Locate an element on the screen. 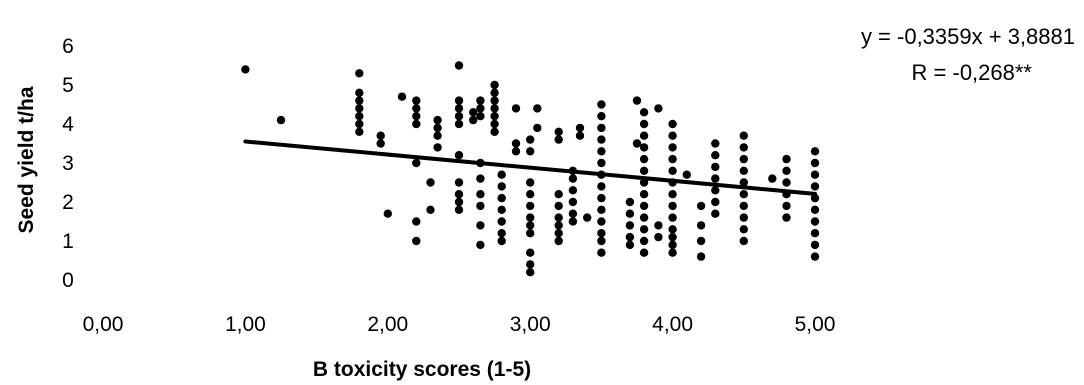  y-tick-label: 1 is located at coordinates (68, 241).